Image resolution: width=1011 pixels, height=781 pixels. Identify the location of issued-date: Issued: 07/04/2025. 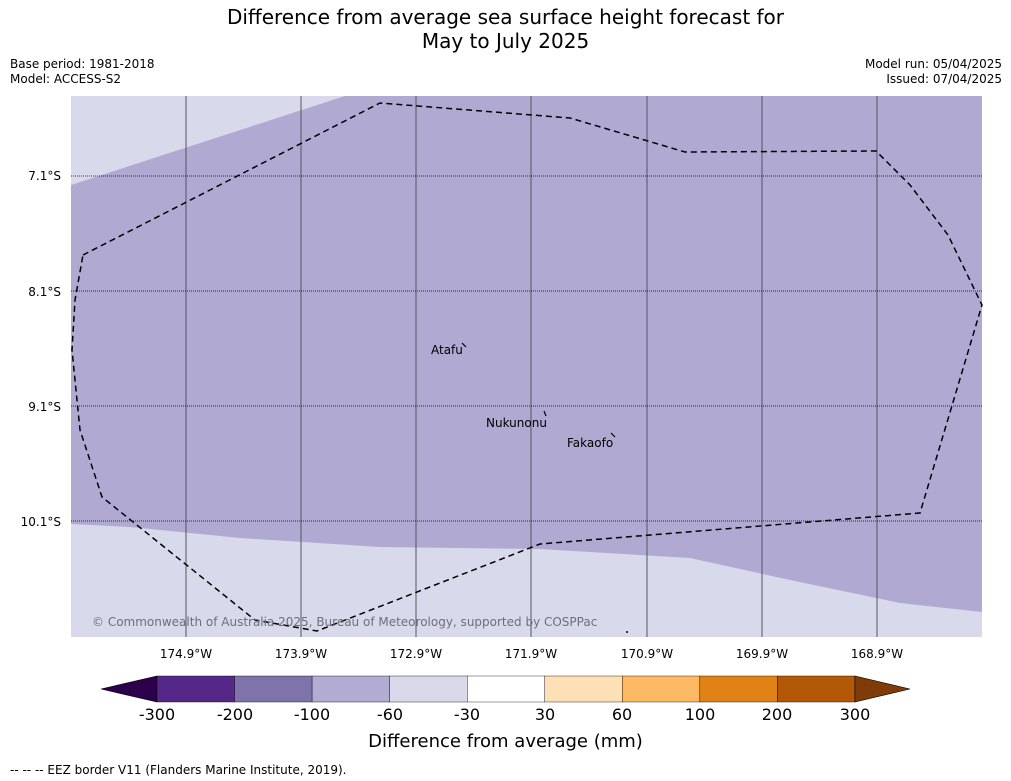
(944, 79).